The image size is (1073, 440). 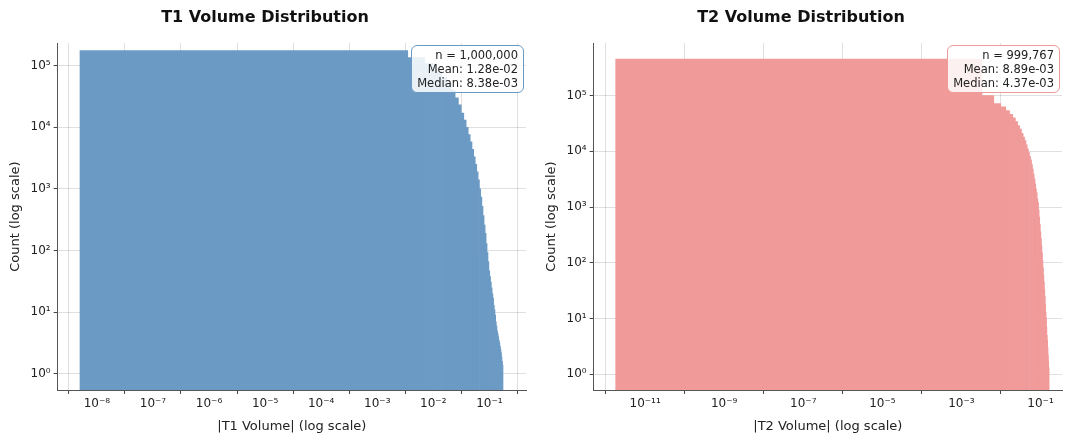 I want to click on chart-title: T2 Volume Distribution, so click(x=801, y=16).